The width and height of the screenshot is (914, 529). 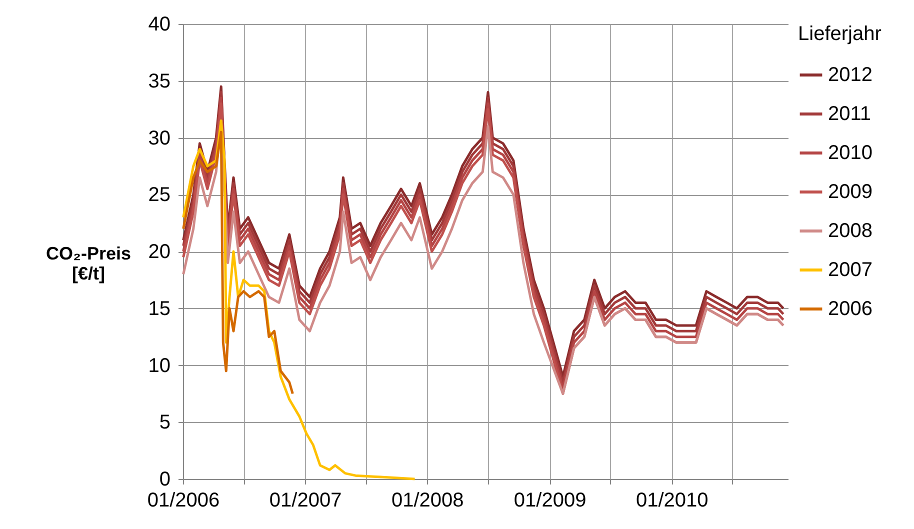 What do you see at coordinates (183, 501) in the screenshot?
I see `x-tick-label: 01/2006` at bounding box center [183, 501].